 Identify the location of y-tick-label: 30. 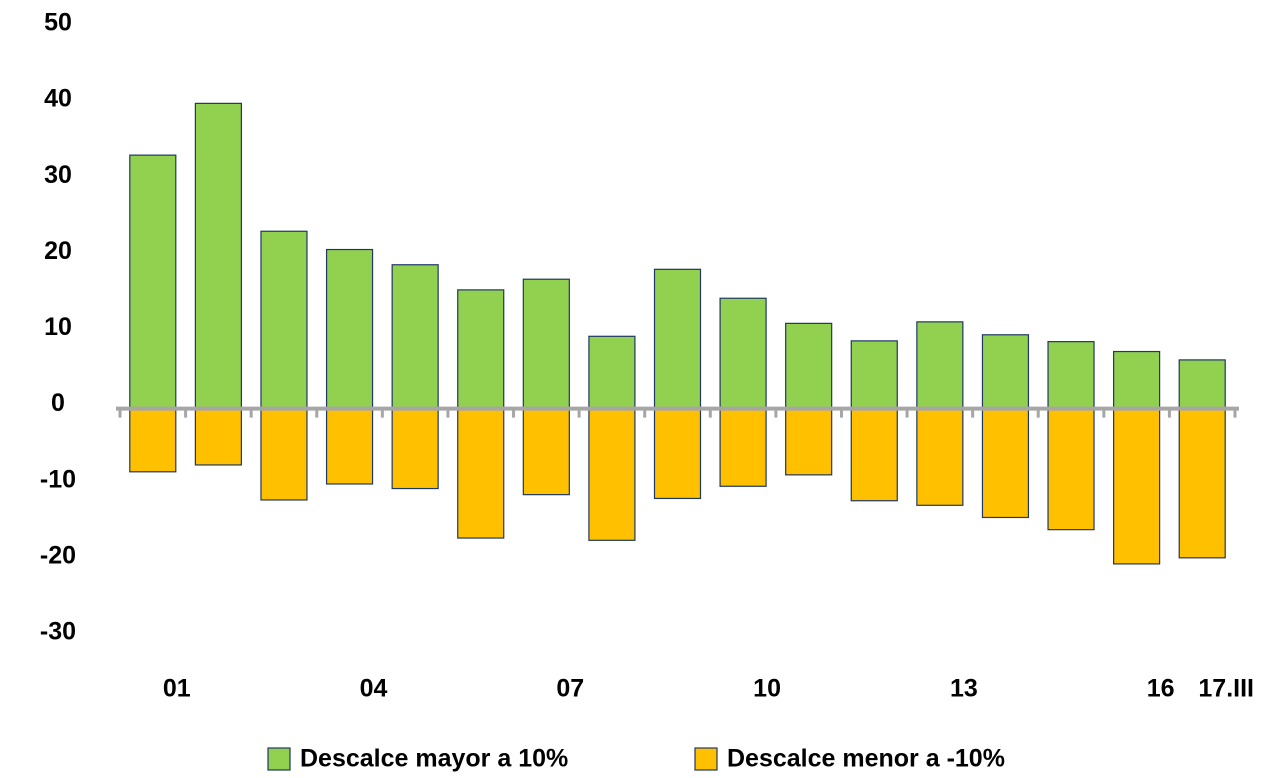
(58, 175).